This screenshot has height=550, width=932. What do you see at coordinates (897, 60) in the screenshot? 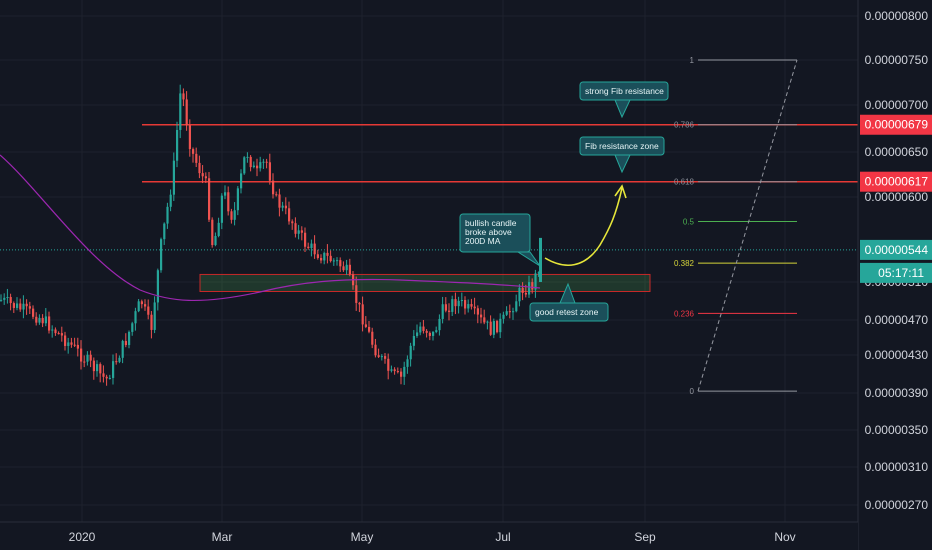
I see `price-tick-label: 0.00000750` at bounding box center [897, 60].